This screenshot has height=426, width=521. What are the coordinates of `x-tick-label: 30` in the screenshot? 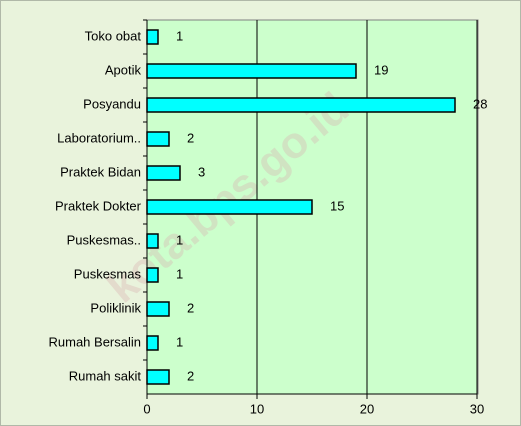 It's located at (477, 408).